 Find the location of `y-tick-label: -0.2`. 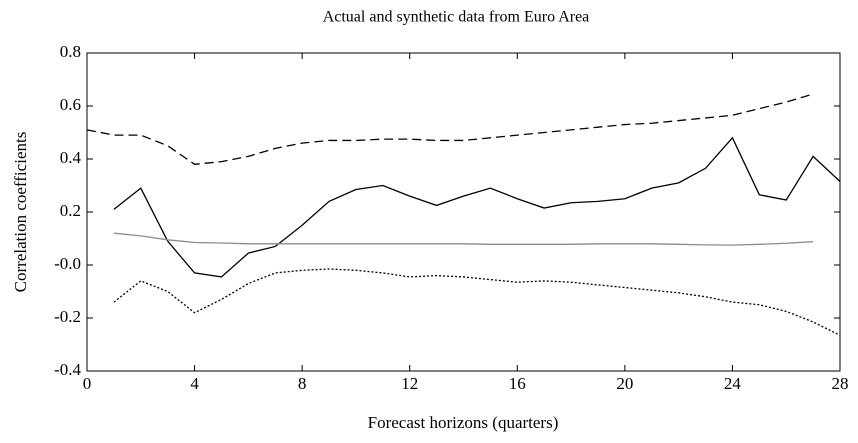

y-tick-label: -0.2 is located at coordinates (67, 316).